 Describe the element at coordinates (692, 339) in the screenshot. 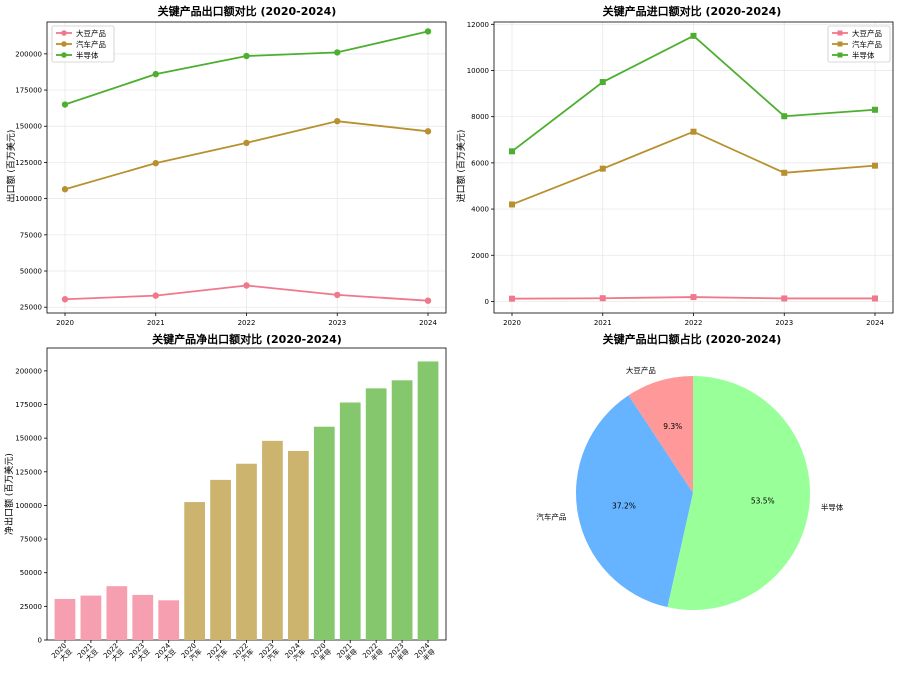

I see `chart-title: 关键产品出口额占比 (2020-2024)` at that location.